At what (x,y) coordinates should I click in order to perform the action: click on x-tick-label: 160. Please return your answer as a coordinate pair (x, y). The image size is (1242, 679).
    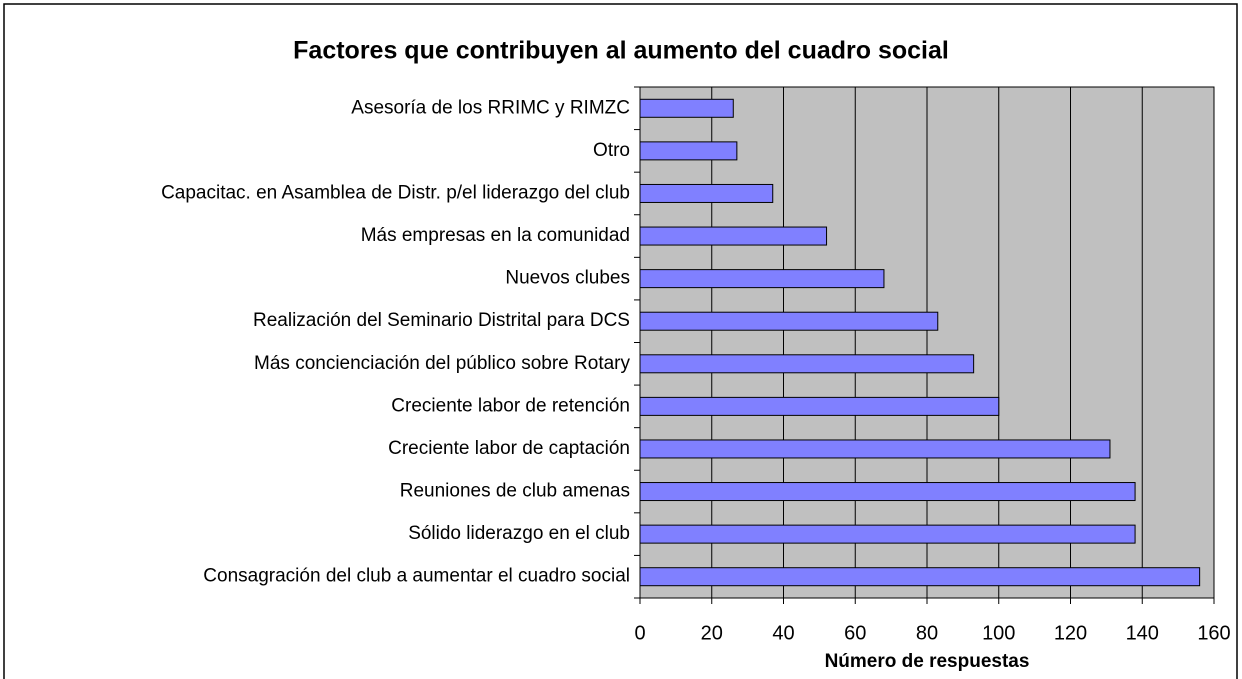
    Looking at the image, I should click on (1213, 633).